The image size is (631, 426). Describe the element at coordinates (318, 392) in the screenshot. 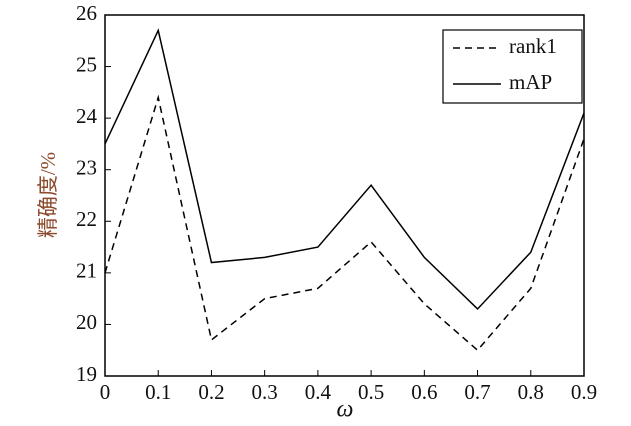

I see `x-tick-label: 0.4` at that location.